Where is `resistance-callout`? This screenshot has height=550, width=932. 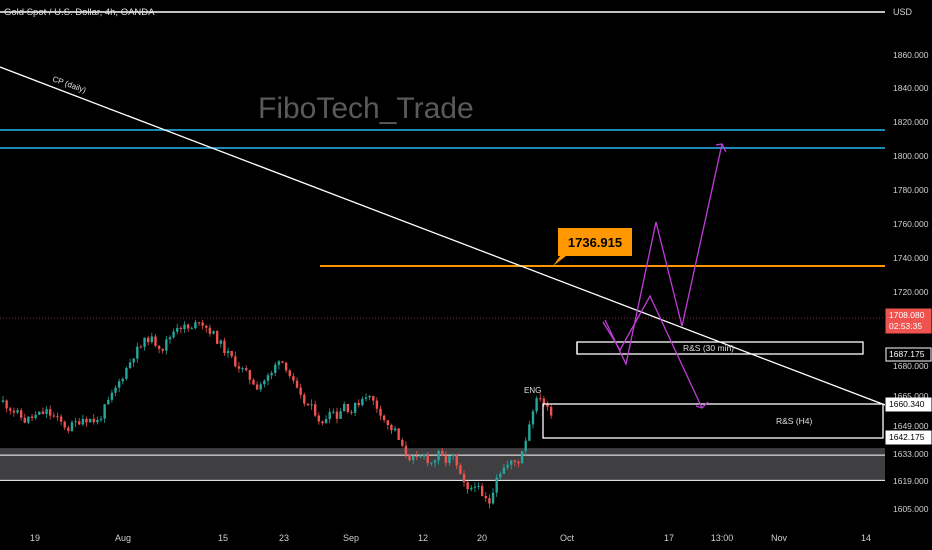 resistance-callout is located at coordinates (592, 247).